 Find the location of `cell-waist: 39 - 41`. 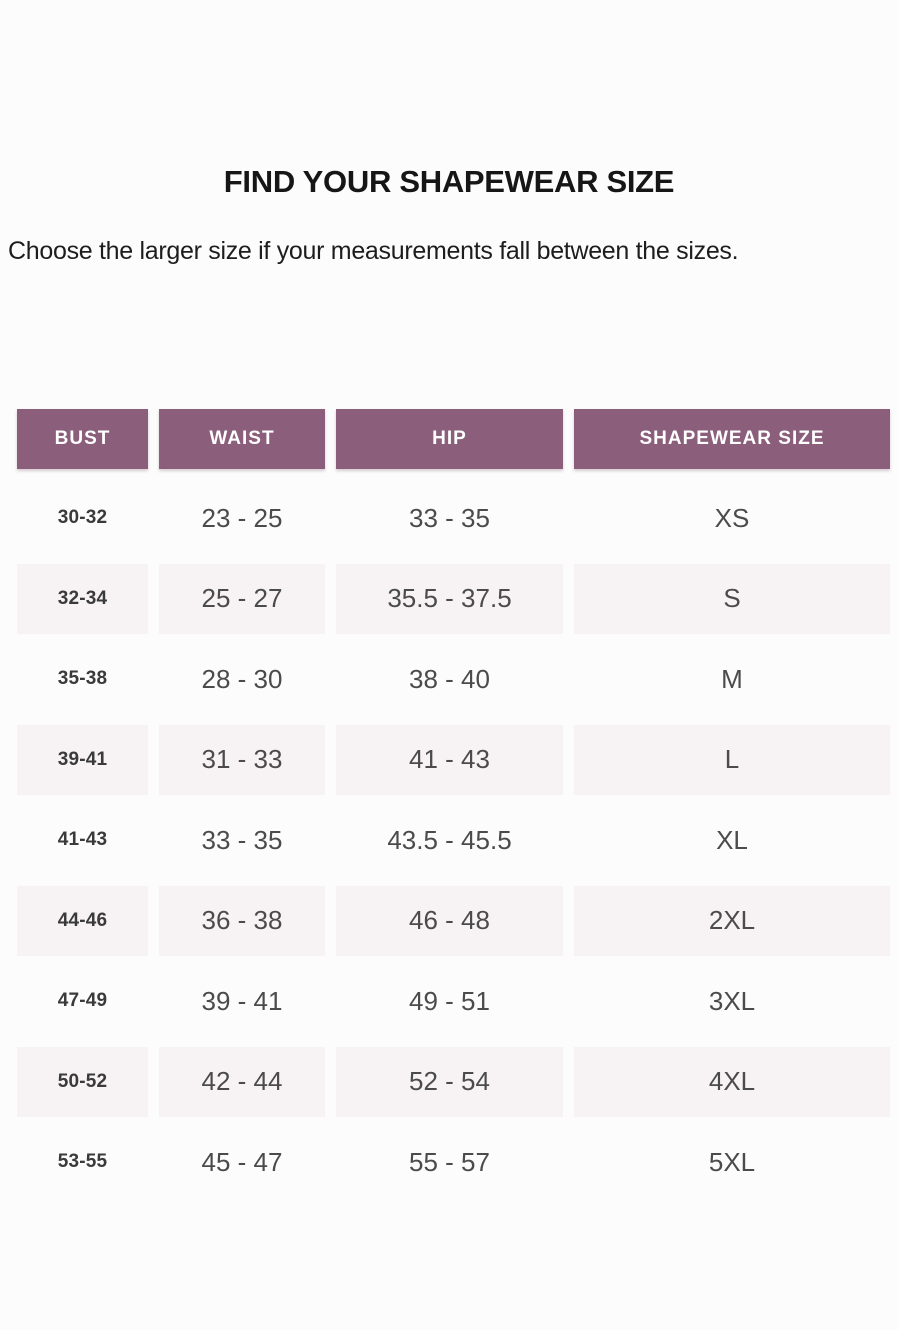

cell-waist: 39 - 41 is located at coordinates (242, 1000).